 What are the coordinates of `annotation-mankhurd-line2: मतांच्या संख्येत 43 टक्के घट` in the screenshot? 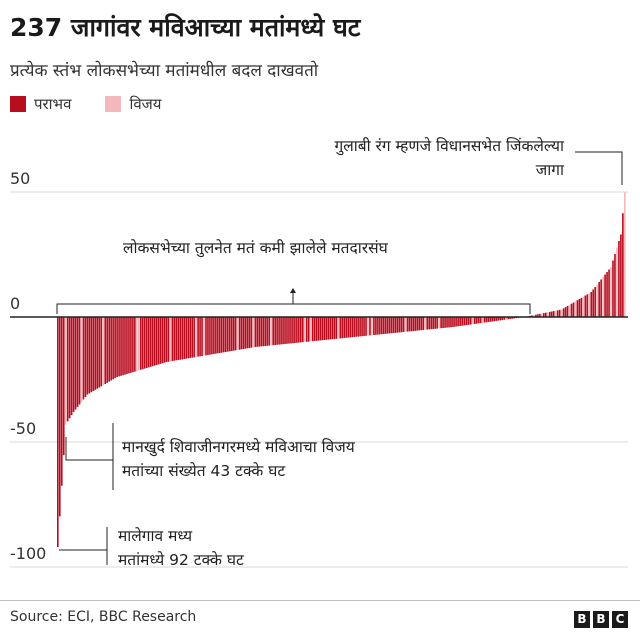 It's located at (204, 471).